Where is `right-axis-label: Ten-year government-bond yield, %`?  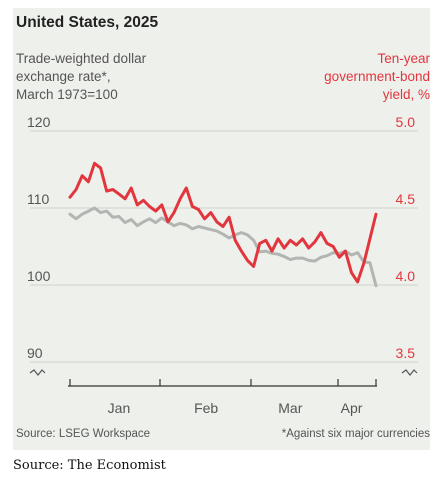
right-axis-label: Ten-year government-bond yield, % is located at coordinates (377, 76).